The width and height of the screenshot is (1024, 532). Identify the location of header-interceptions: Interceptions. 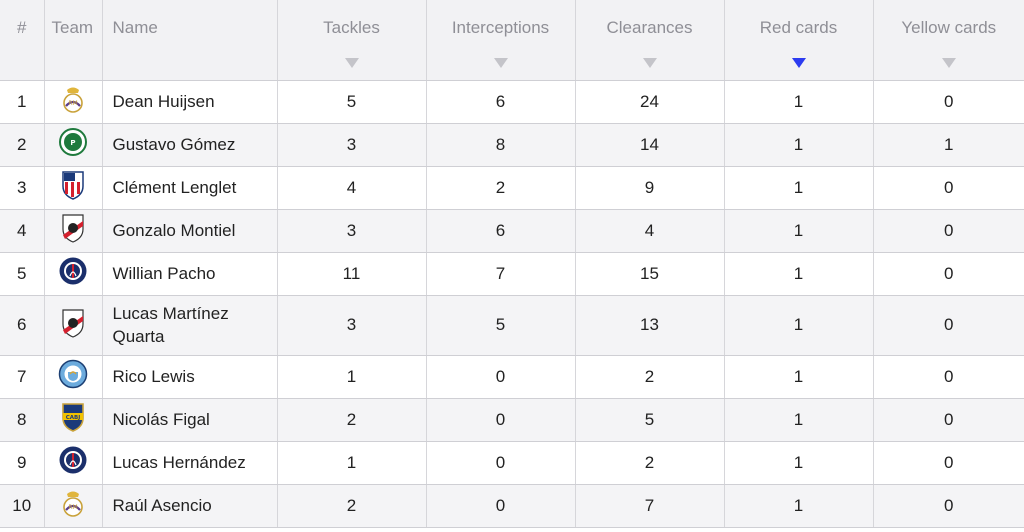
(501, 40).